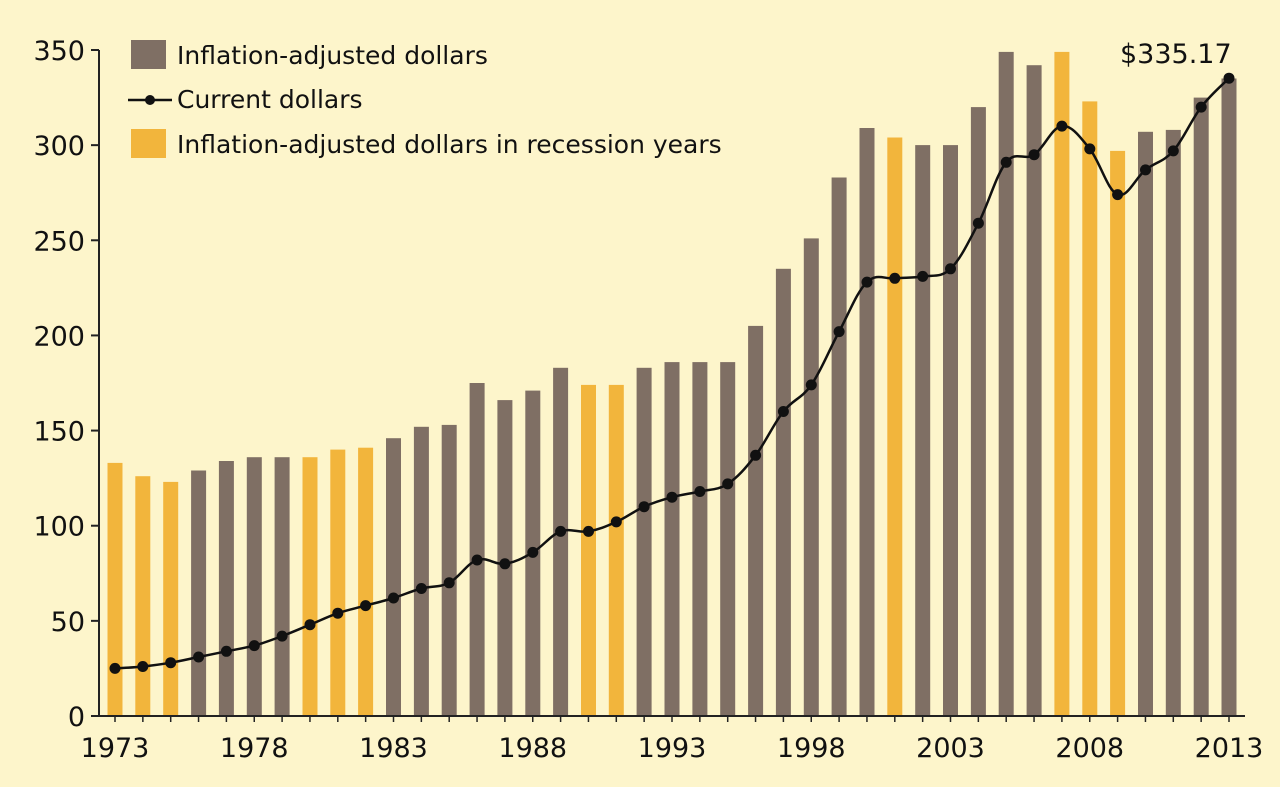 This screenshot has height=787, width=1280. Describe the element at coordinates (756, 455) in the screenshot. I see `current-dollars-point-1996` at that location.